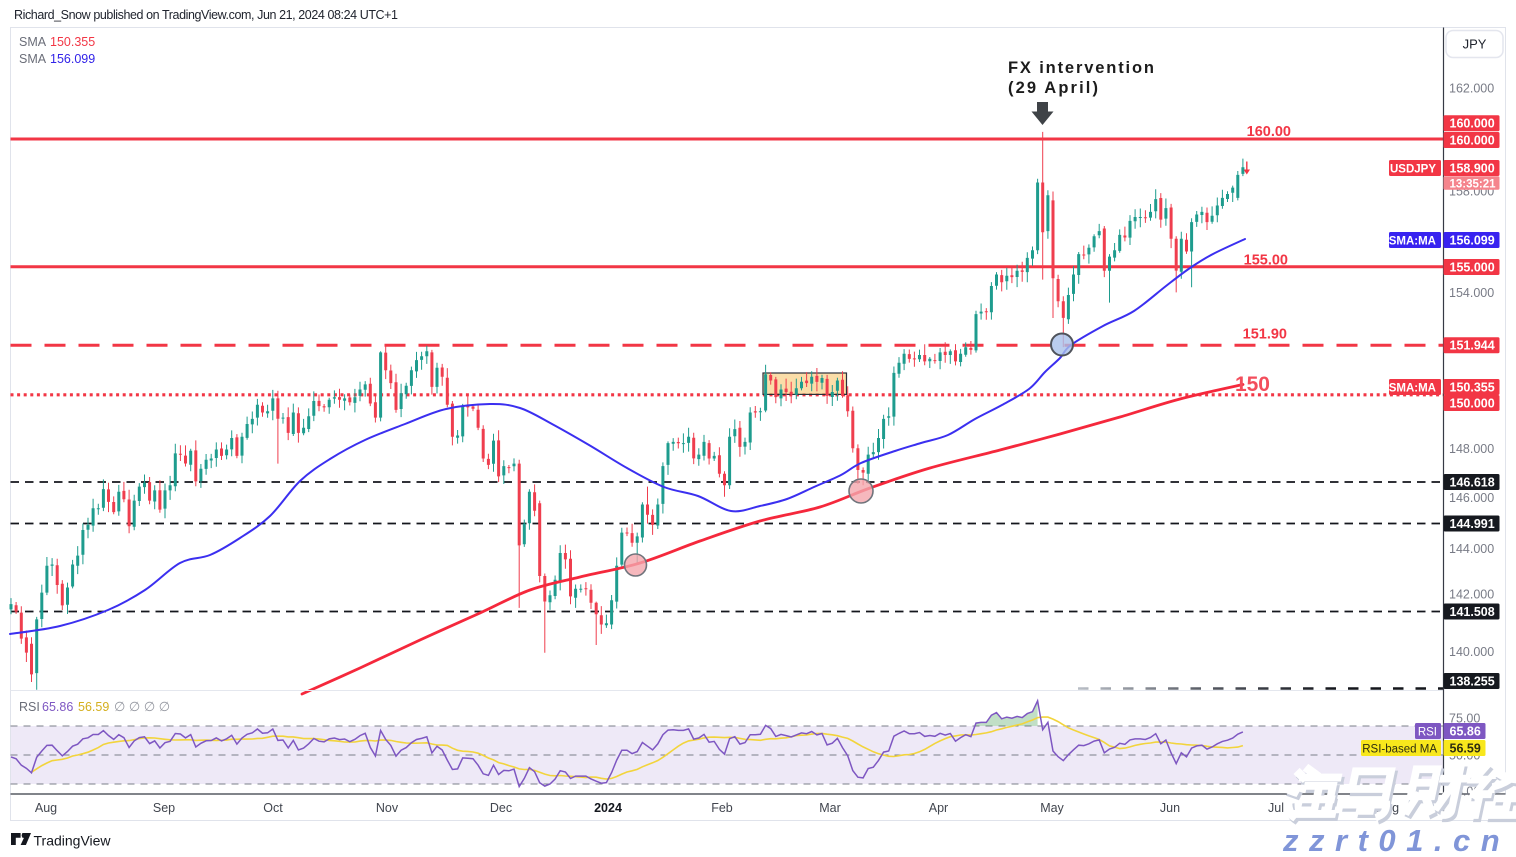 The image size is (1516, 857). Describe the element at coordinates (1252, 384) in the screenshot. I see `svg-text: 150` at that location.